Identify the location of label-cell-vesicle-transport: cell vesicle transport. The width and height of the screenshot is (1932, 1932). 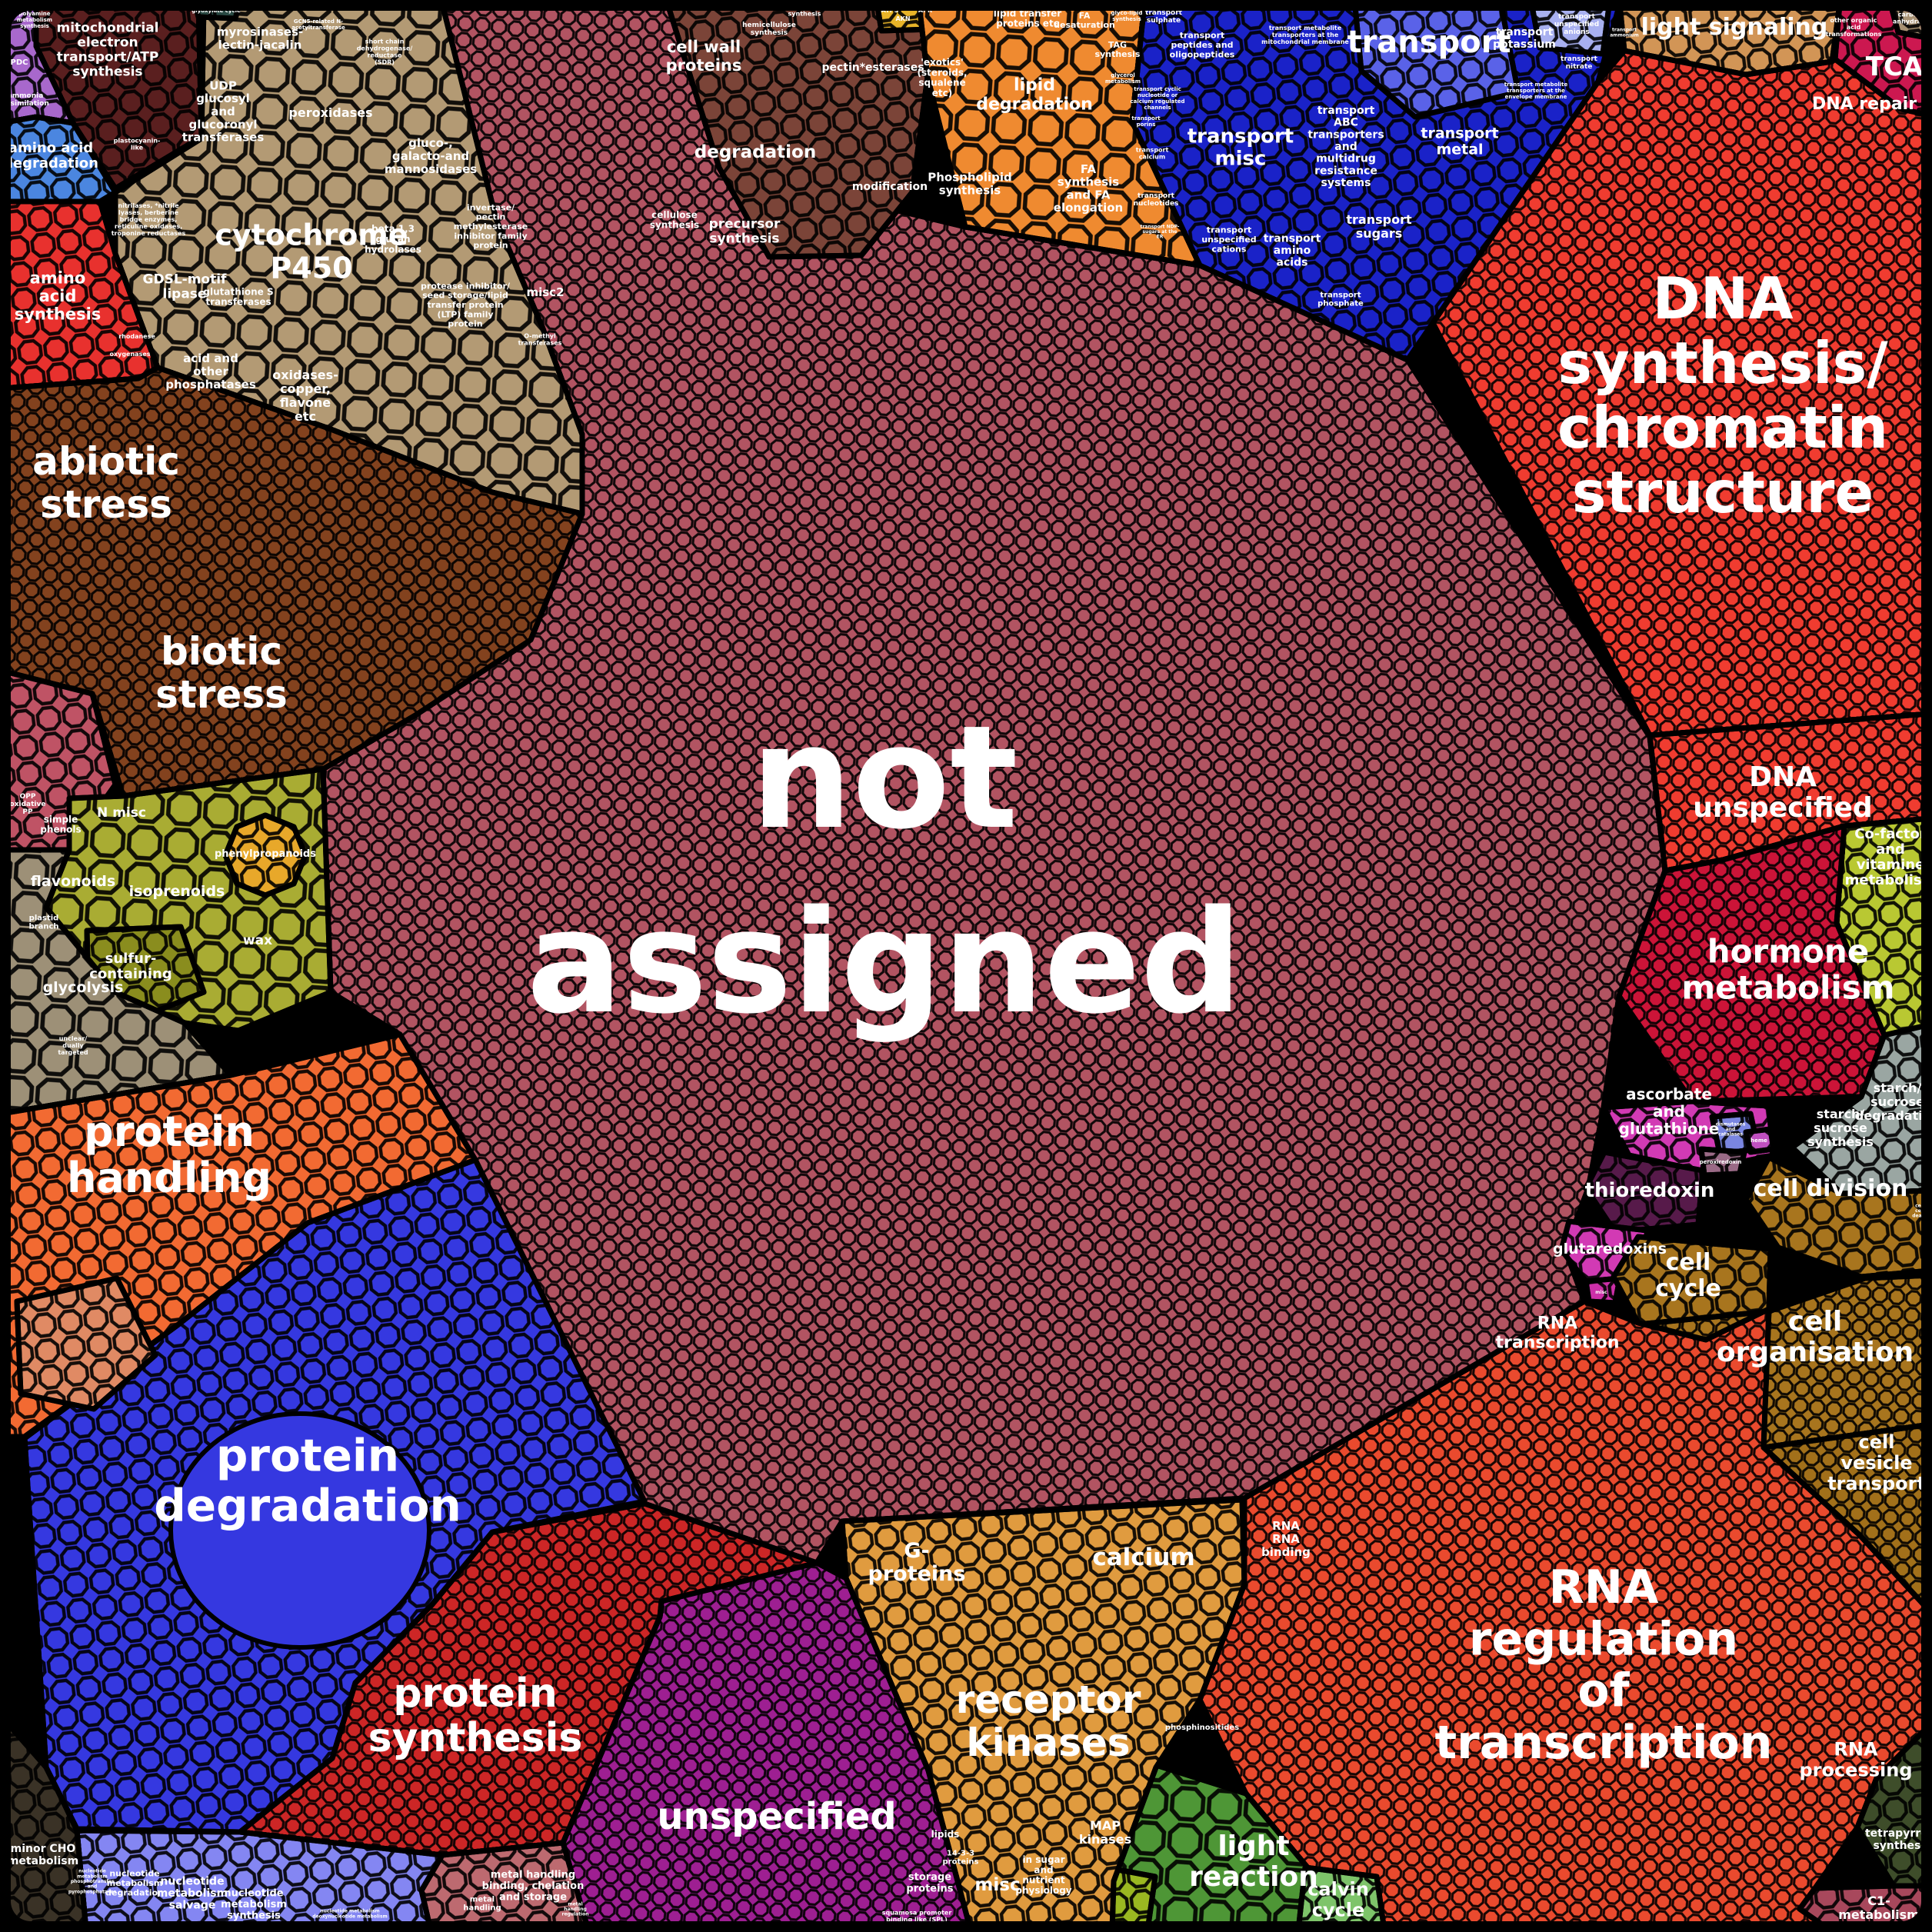
(1876, 1462).